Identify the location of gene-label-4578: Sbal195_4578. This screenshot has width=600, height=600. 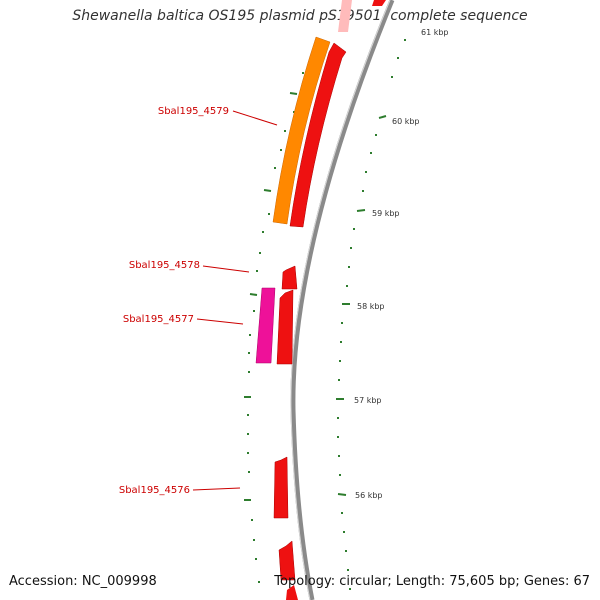
(164, 265).